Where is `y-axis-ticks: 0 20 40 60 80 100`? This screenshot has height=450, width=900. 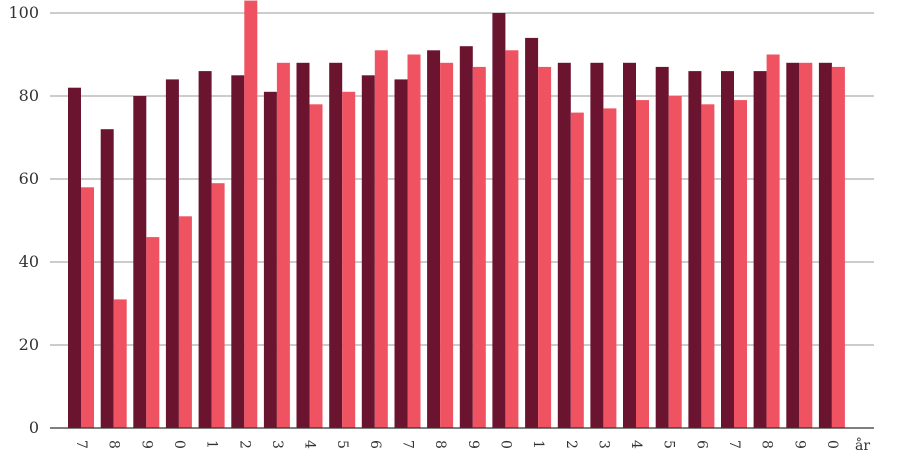 y-axis-ticks: 0 20 40 60 80 100 is located at coordinates (23, 220).